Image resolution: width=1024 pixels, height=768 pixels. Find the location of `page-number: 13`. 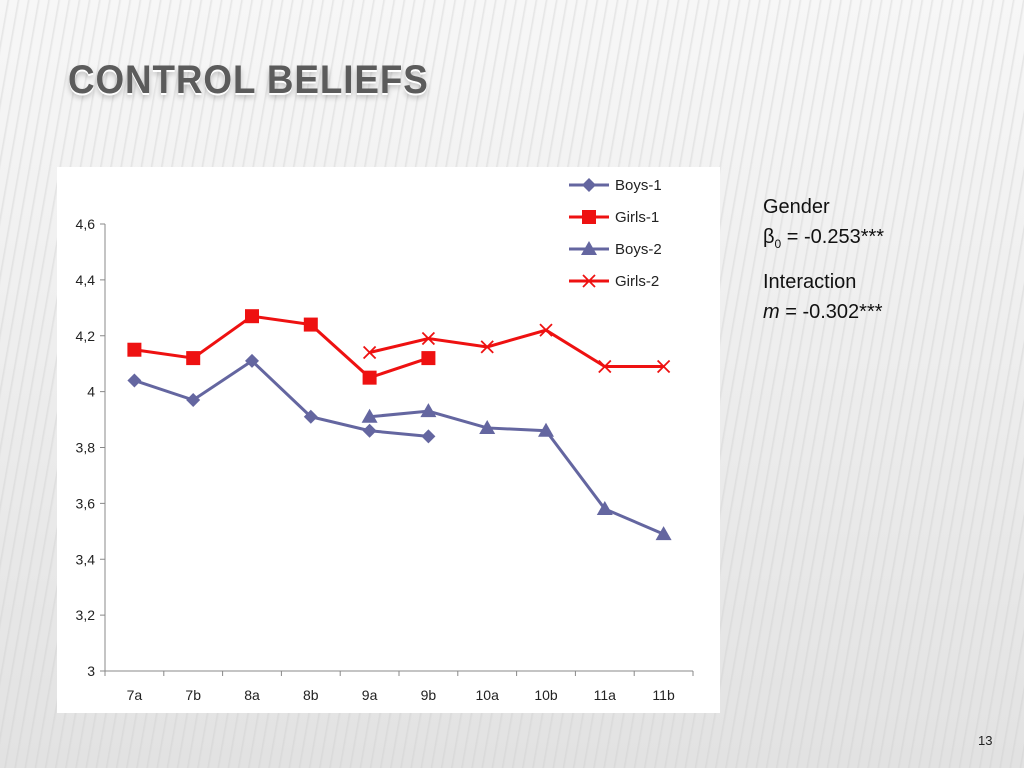

page-number: 13 is located at coordinates (985, 740).